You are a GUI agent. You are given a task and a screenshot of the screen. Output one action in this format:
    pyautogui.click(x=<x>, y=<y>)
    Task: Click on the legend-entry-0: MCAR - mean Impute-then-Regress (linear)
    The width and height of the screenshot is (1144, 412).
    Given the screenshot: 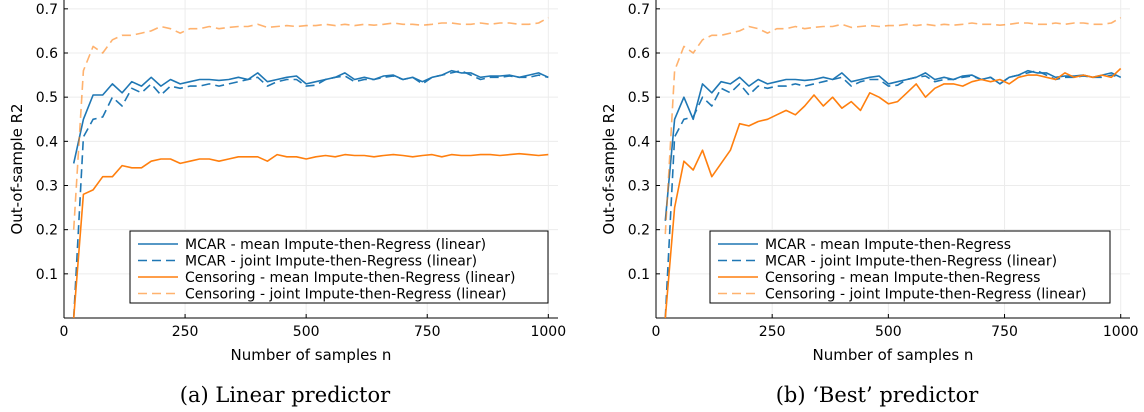 What is the action you would take?
    pyautogui.click(x=335, y=245)
    